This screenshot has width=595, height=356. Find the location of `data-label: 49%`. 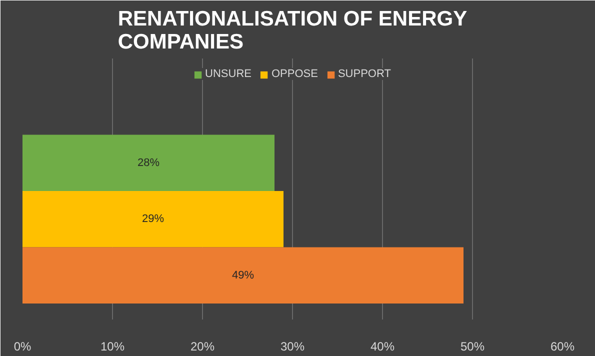

data-label: 49% is located at coordinates (243, 275).